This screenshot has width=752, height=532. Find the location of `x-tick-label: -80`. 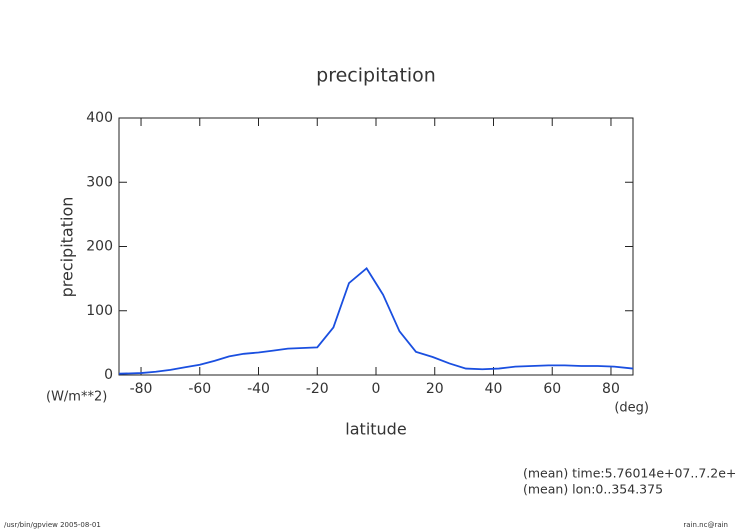

x-tick-label: -80 is located at coordinates (141, 389).